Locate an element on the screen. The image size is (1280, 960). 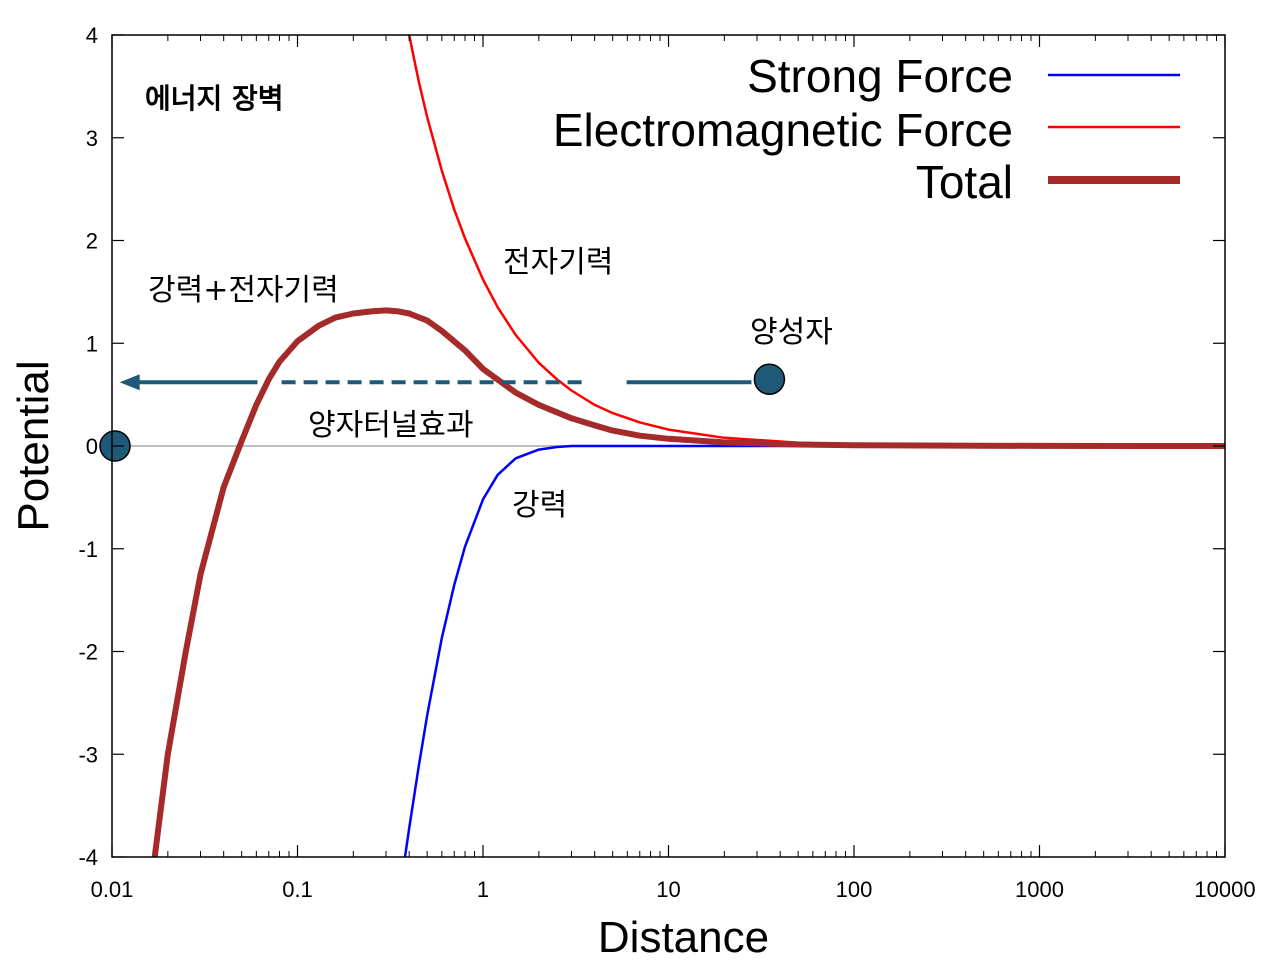
x-tick-label: 100 is located at coordinates (854, 889).